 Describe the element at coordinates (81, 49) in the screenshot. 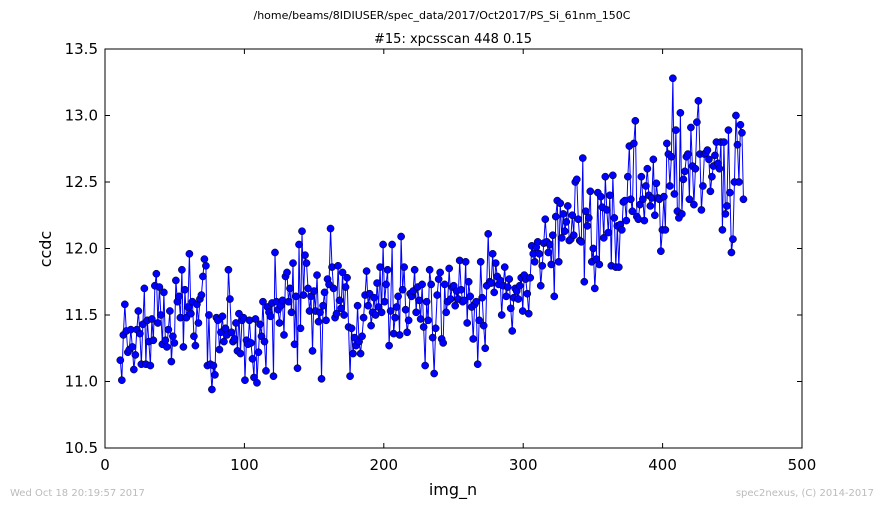

I see `y-tick-label: 13.5` at that location.